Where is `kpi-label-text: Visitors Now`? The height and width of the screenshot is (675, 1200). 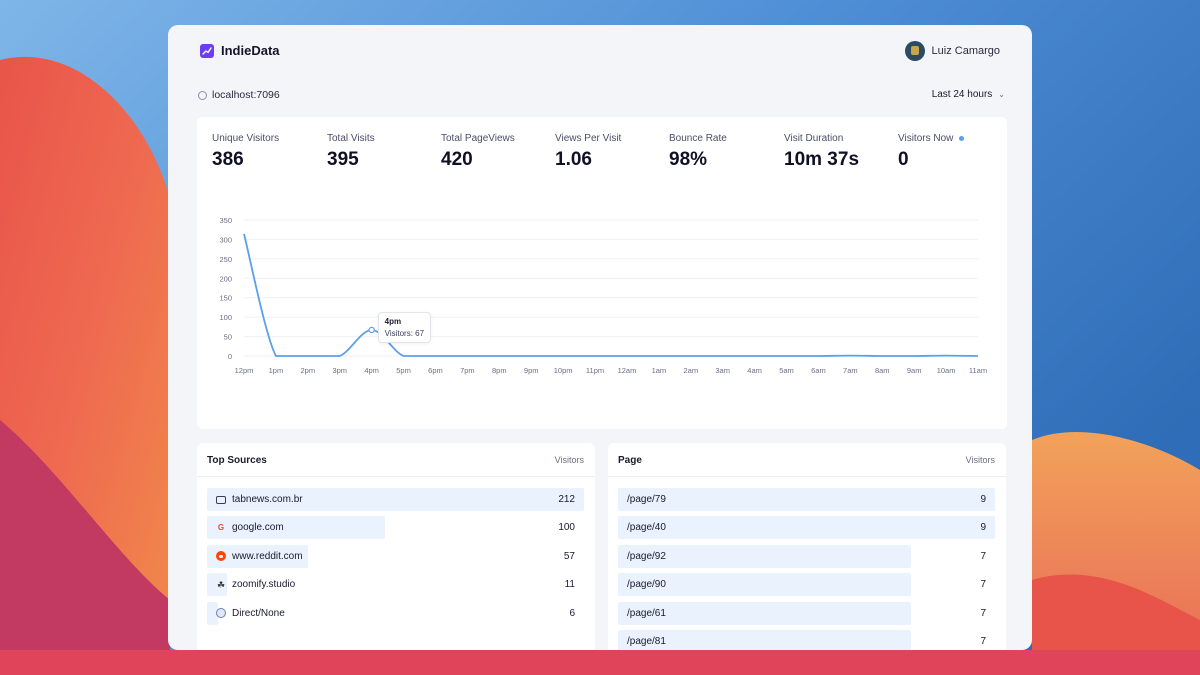 kpi-label-text: Visitors Now is located at coordinates (926, 138).